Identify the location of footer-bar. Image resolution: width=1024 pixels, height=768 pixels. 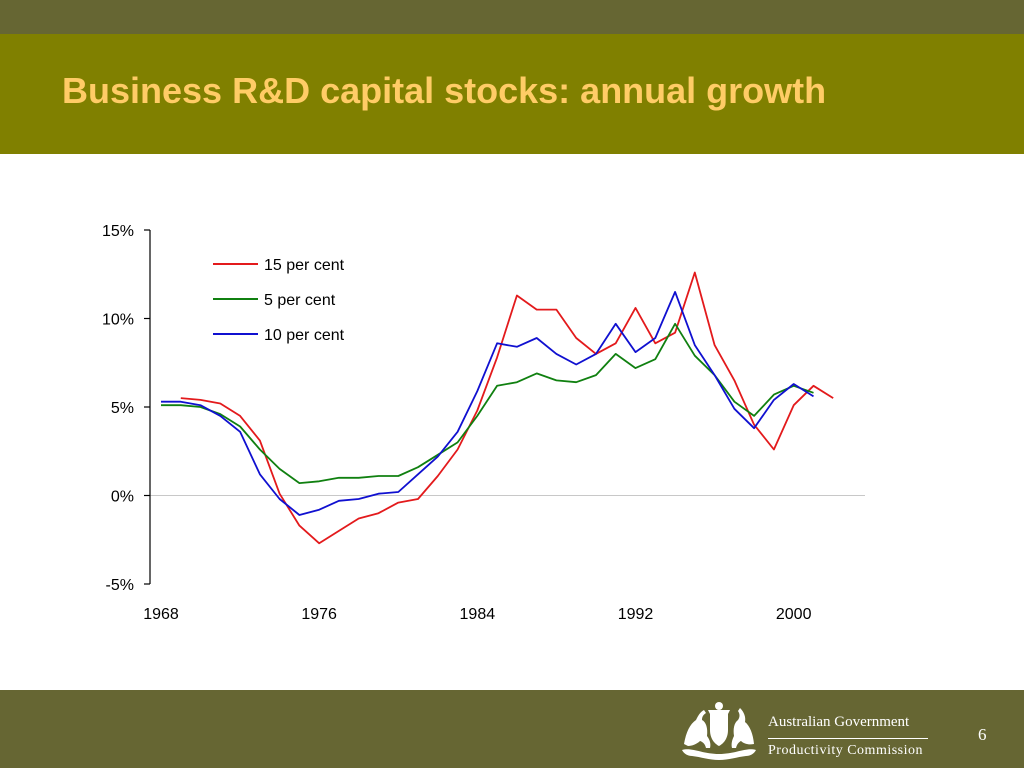
(512, 729).